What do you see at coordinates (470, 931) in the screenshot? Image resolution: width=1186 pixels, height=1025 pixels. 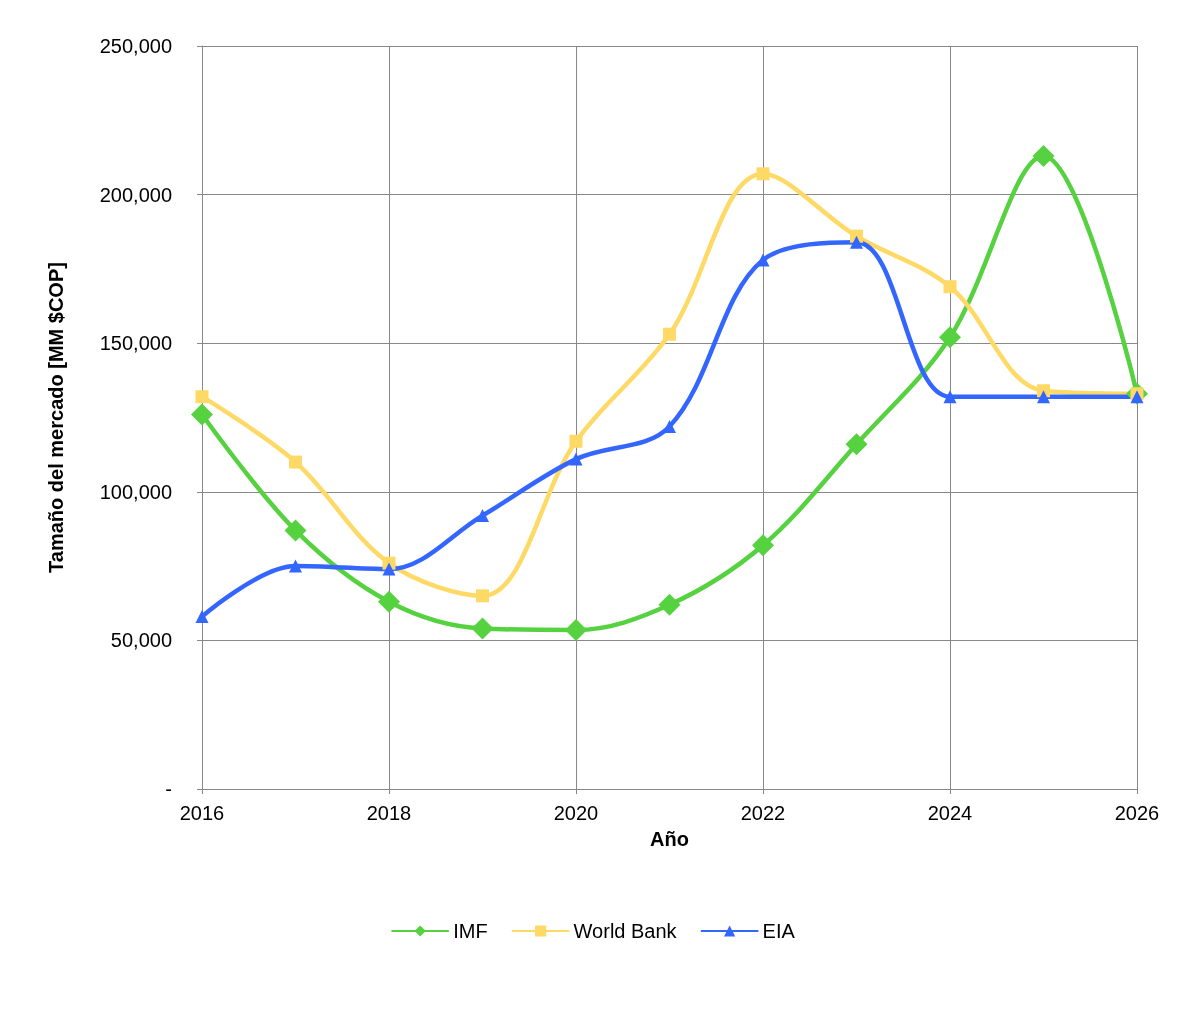 I see `legend-label: IMF` at bounding box center [470, 931].